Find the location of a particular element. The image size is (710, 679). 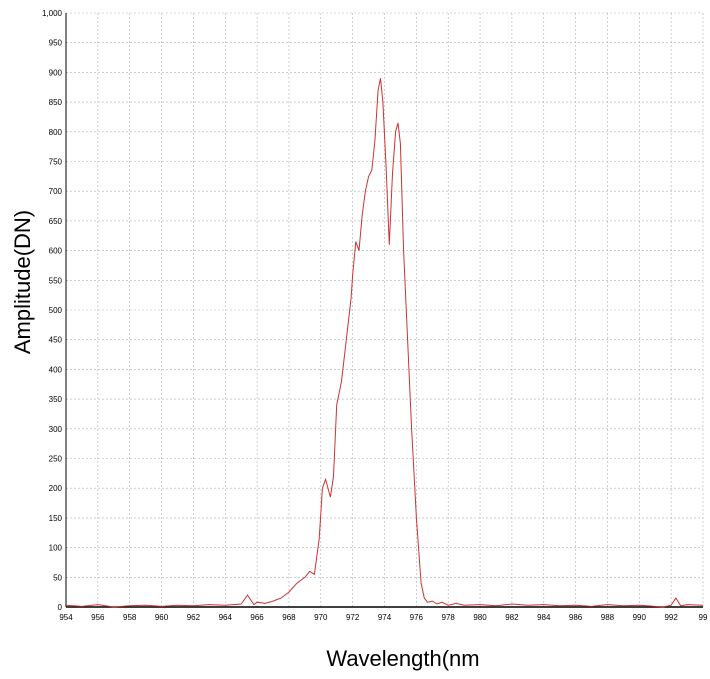

x-tick-label: 976 is located at coordinates (417, 617).